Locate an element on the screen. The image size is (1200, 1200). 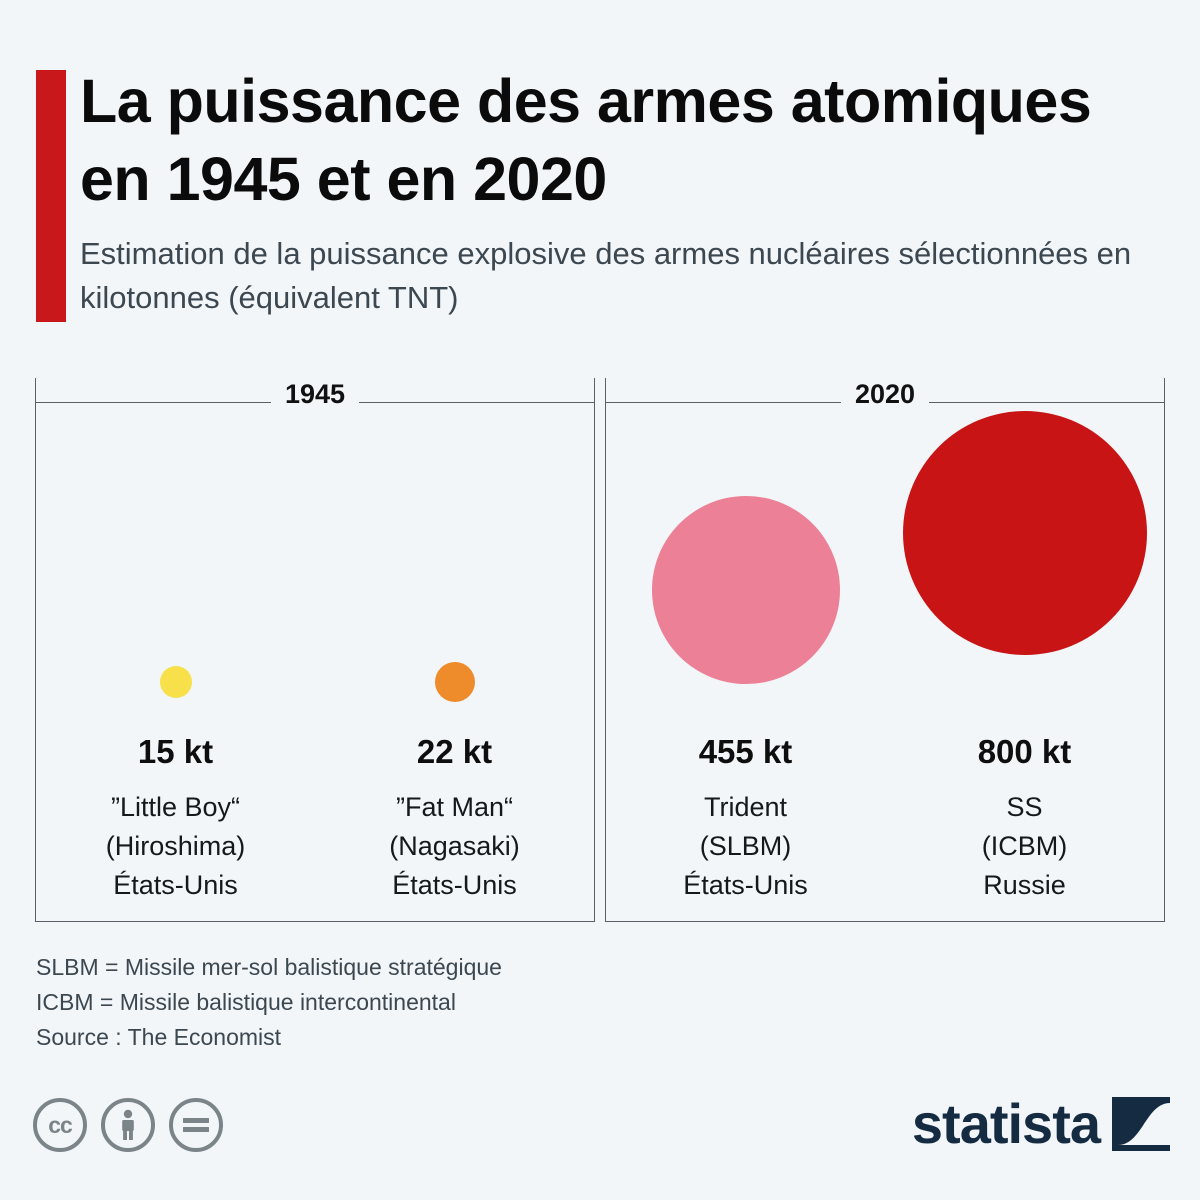
creative-commons-badges: cc is located at coordinates (128, 1125).